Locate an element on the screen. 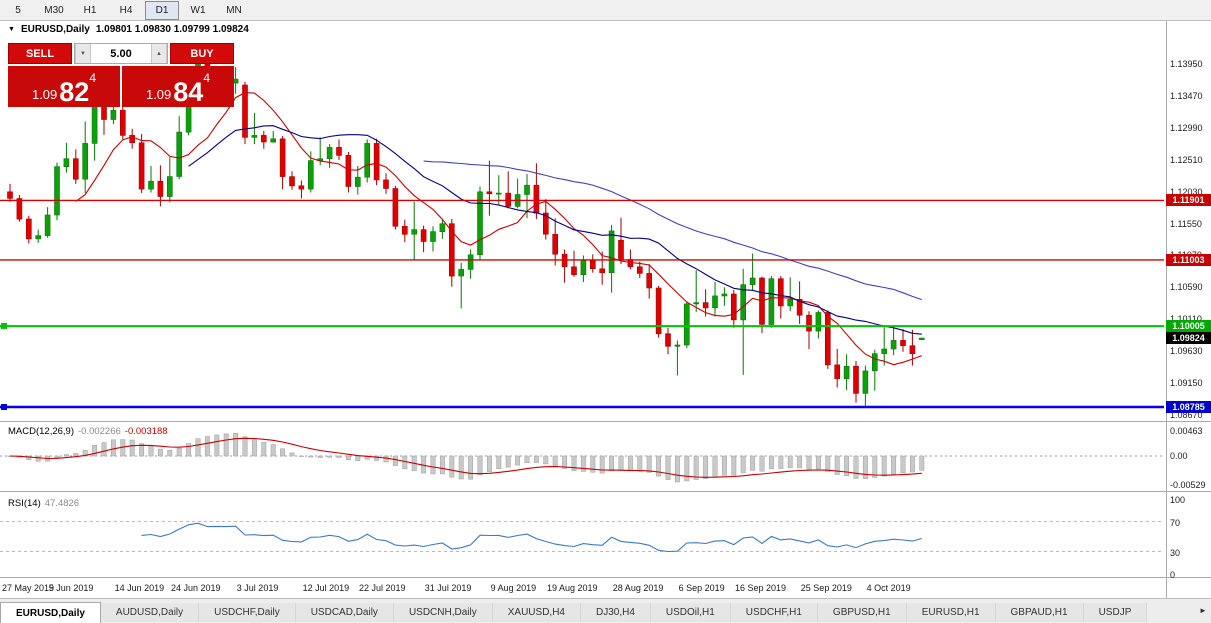 Image resolution: width=1211 pixels, height=623 pixels. tab-eurusd-h1: EURUSD,H1 is located at coordinates (951, 612).